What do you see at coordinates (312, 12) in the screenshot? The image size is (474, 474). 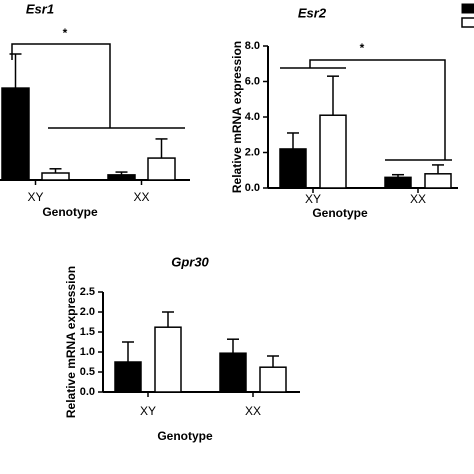 I see `chart-title: Esr2` at bounding box center [312, 12].